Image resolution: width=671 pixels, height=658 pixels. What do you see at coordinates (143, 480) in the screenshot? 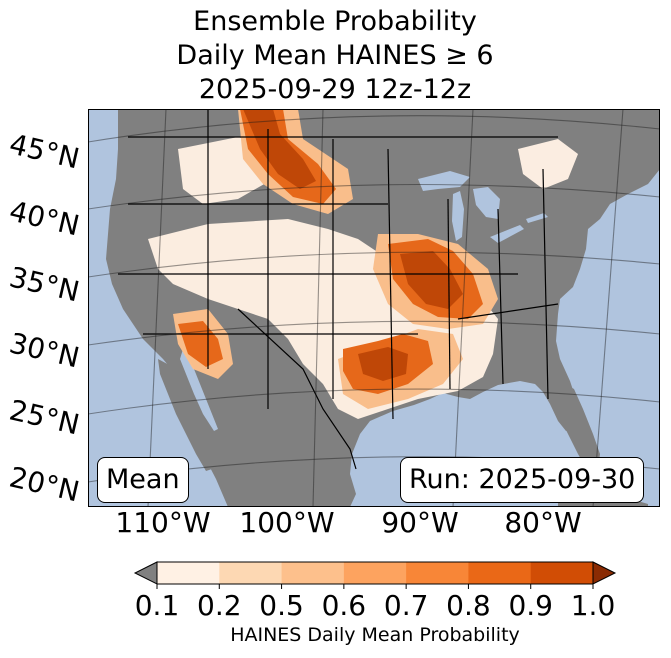
I see `statistic-label: Mean` at bounding box center [143, 480].